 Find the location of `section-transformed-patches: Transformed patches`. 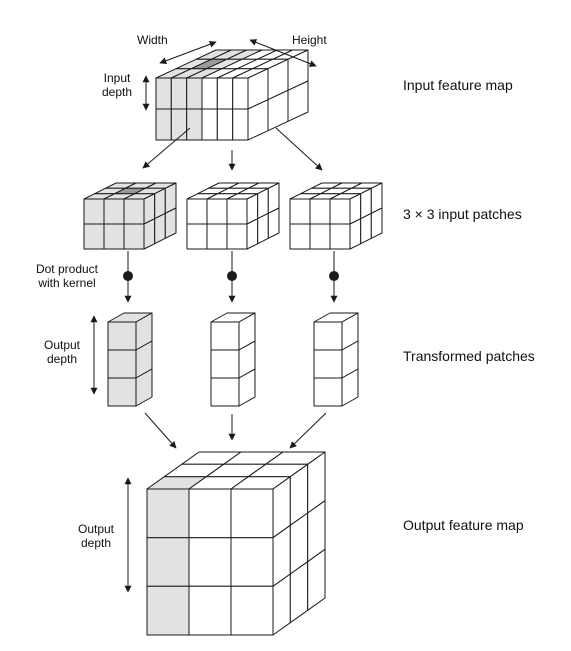

section-transformed-patches: Transformed patches is located at coordinates (469, 356).